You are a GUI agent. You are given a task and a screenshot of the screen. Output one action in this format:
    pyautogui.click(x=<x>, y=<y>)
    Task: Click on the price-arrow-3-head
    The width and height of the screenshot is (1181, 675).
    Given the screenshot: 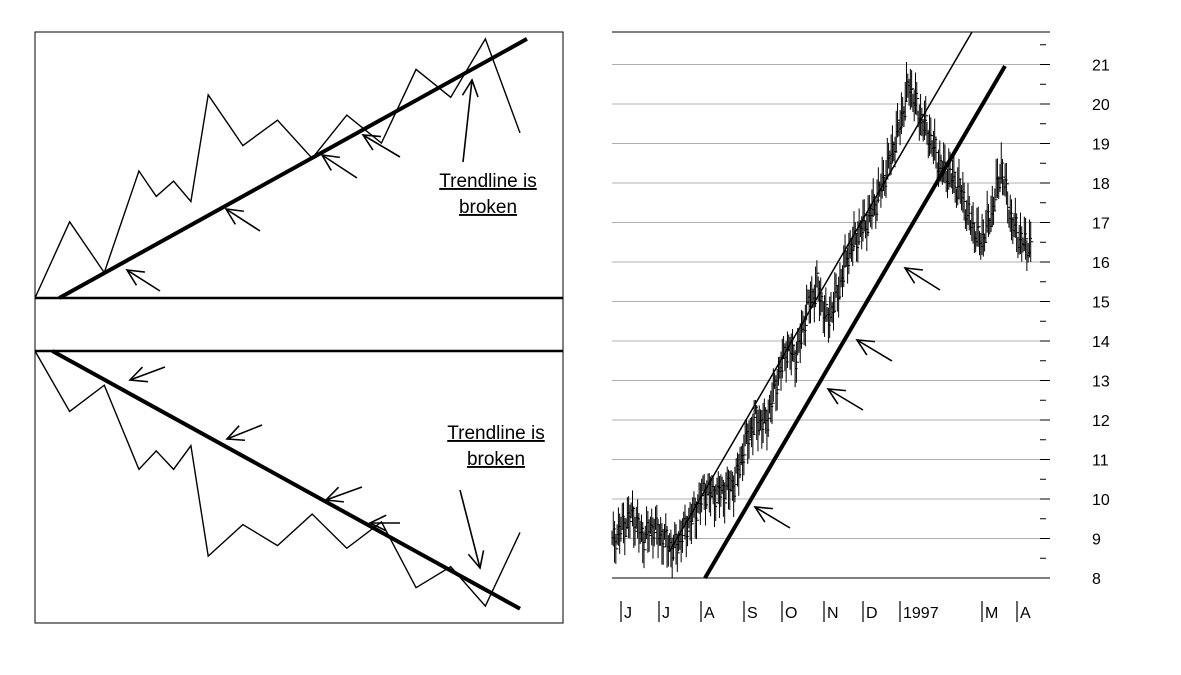 What is the action you would take?
    pyautogui.click(x=865, y=347)
    